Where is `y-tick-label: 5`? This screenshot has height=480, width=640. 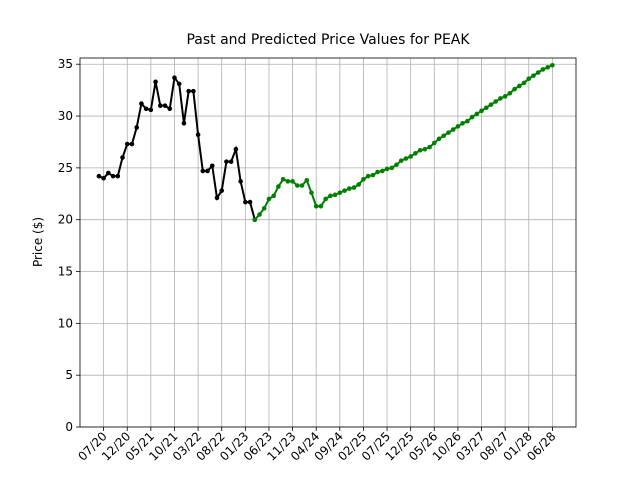 y-tick-label: 5 is located at coordinates (69, 375).